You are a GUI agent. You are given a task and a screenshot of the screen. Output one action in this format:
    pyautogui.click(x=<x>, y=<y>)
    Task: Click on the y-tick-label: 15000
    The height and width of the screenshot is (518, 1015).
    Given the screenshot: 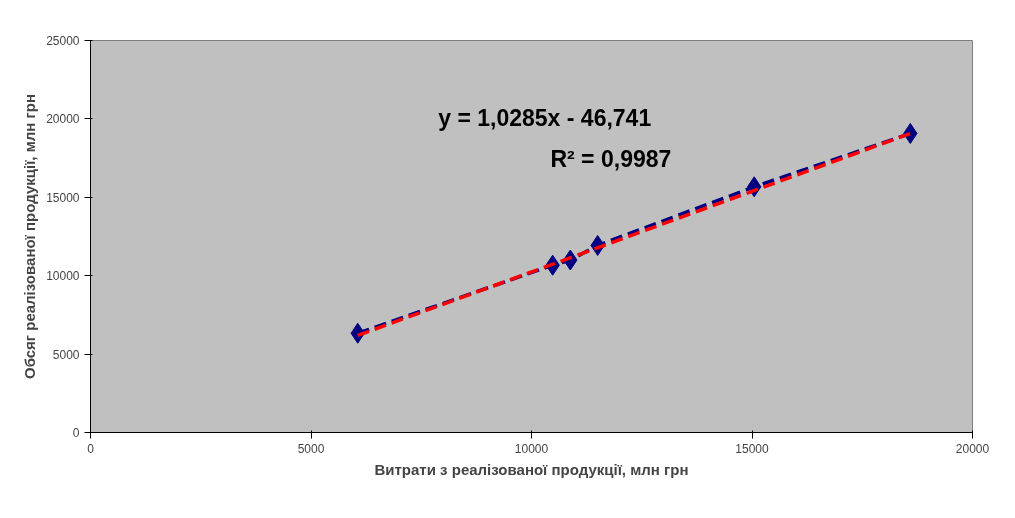 What is the action you would take?
    pyautogui.click(x=63, y=197)
    